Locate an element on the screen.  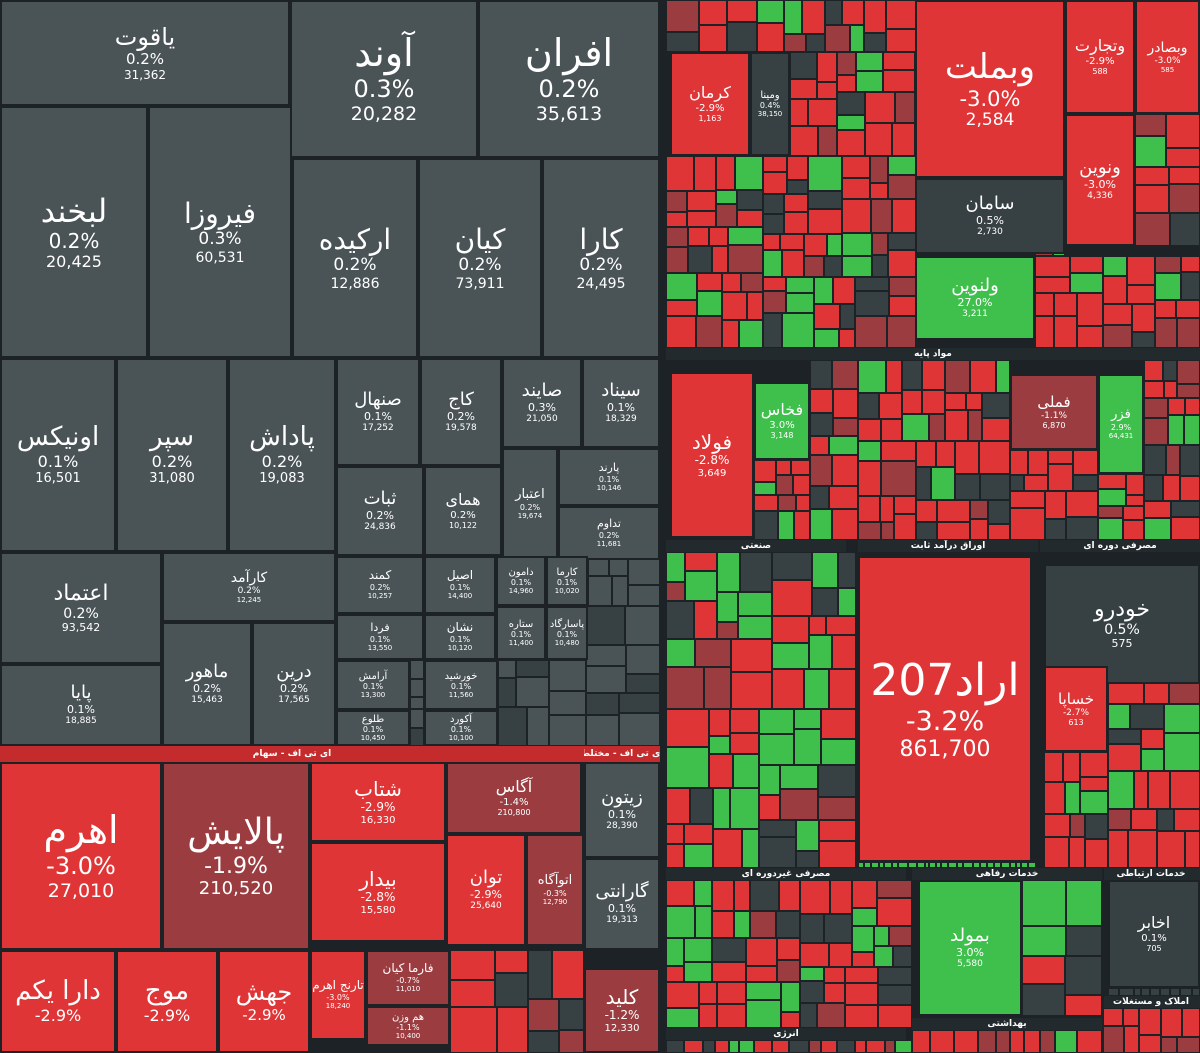
treemap-tile: ثبات 0.2% 24,836 is located at coordinates (380, 511).